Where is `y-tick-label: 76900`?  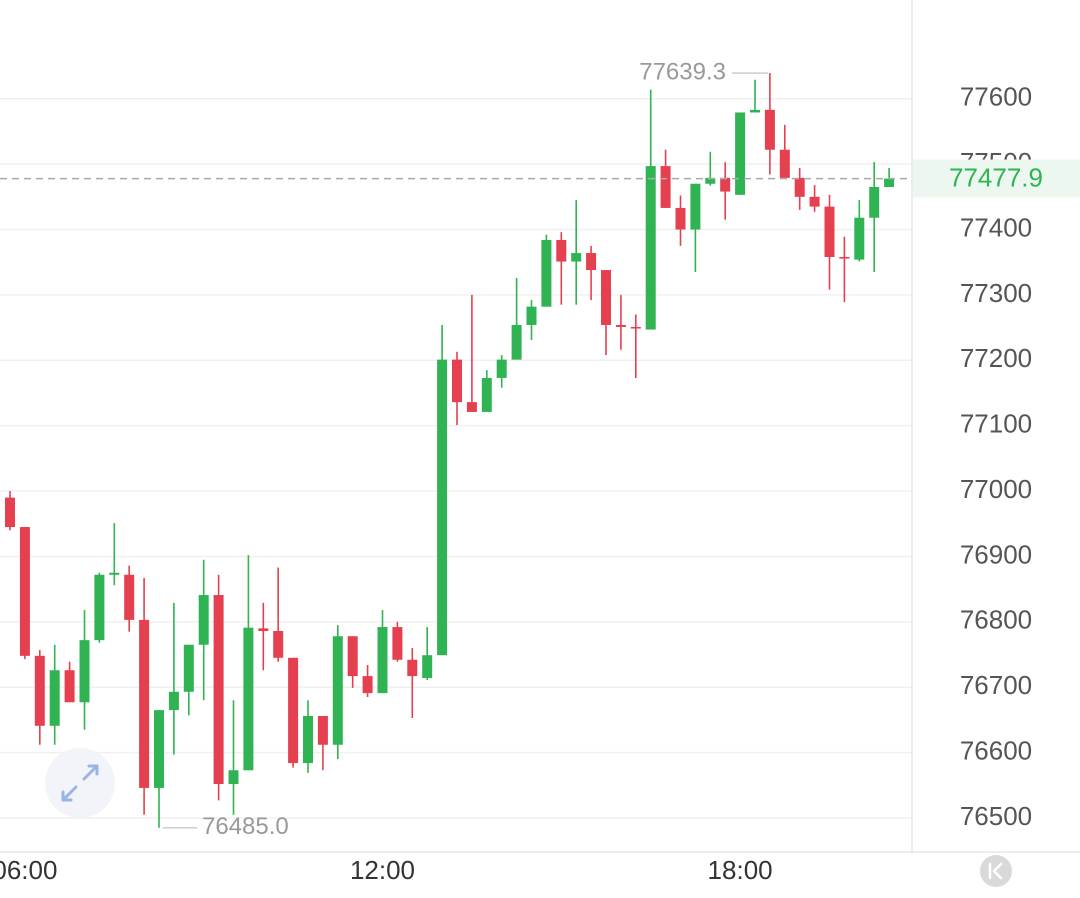
y-tick-label: 76900 is located at coordinates (996, 554).